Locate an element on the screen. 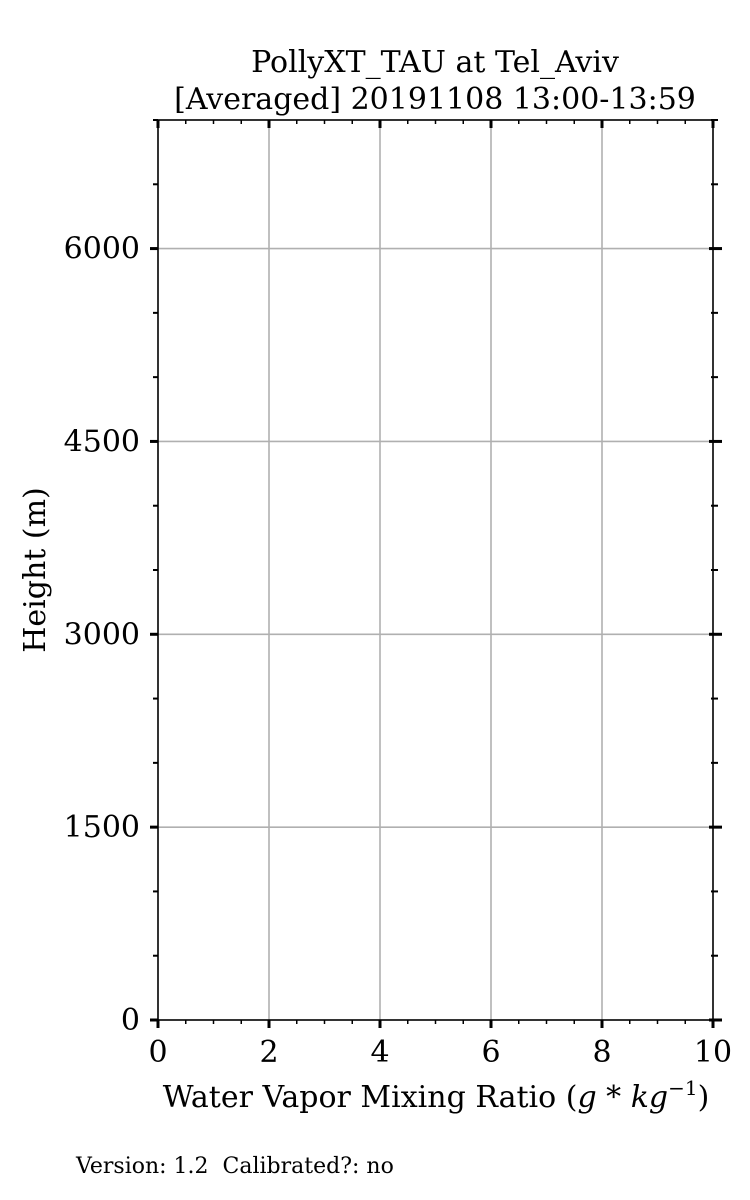  x-tick-label: 2 is located at coordinates (268, 1052).